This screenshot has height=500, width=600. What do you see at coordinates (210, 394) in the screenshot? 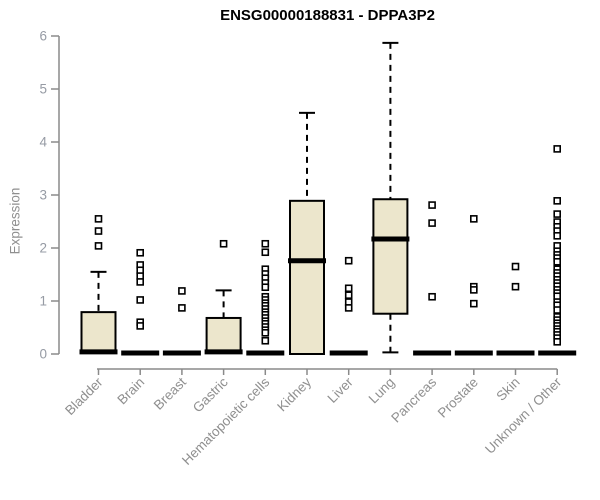
I see `x-label-gastric: Gastric` at bounding box center [210, 394].